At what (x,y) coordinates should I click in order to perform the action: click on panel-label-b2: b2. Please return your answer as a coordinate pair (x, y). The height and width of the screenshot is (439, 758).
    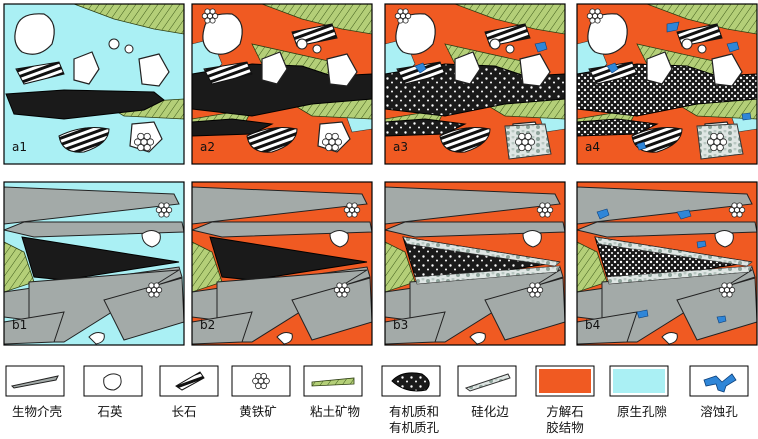
    Looking at the image, I should click on (208, 325).